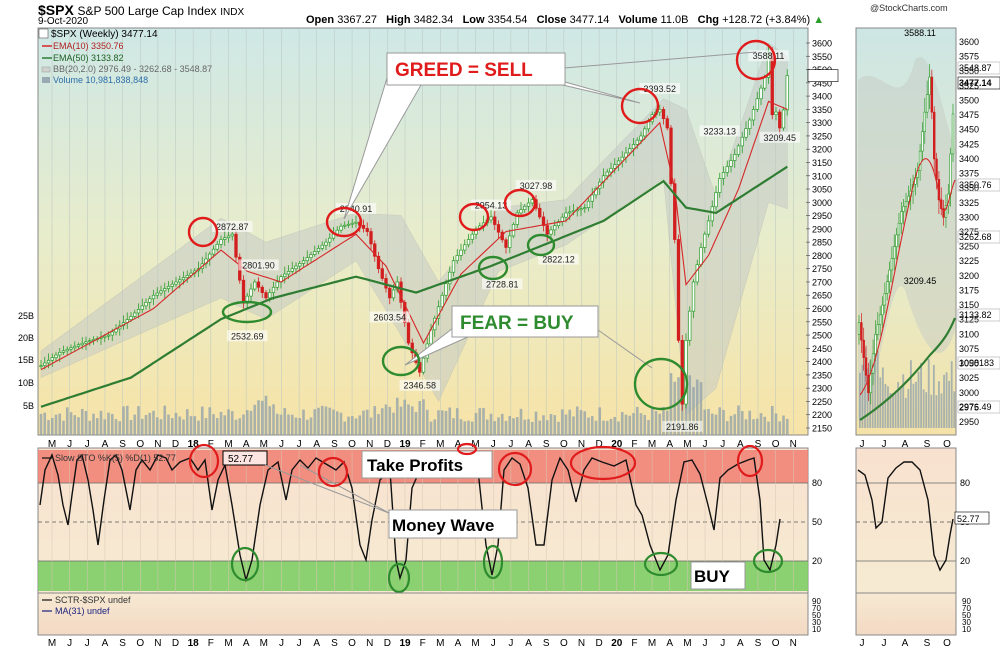 This screenshot has width=1000, height=650. What do you see at coordinates (369, 444) in the screenshot?
I see `month-tick-label: N` at bounding box center [369, 444].